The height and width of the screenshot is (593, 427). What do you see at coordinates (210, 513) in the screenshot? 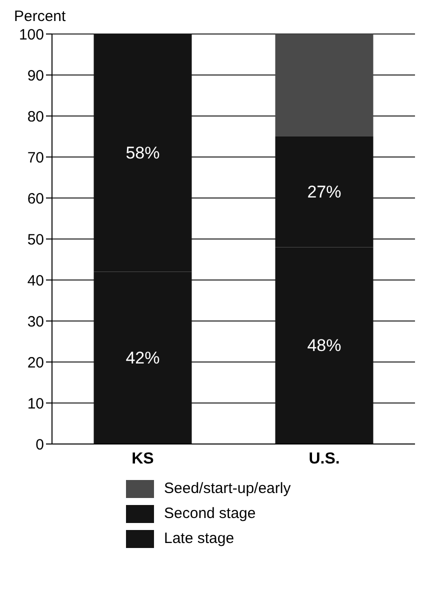
I see `legend-label: Second stage` at bounding box center [210, 513].